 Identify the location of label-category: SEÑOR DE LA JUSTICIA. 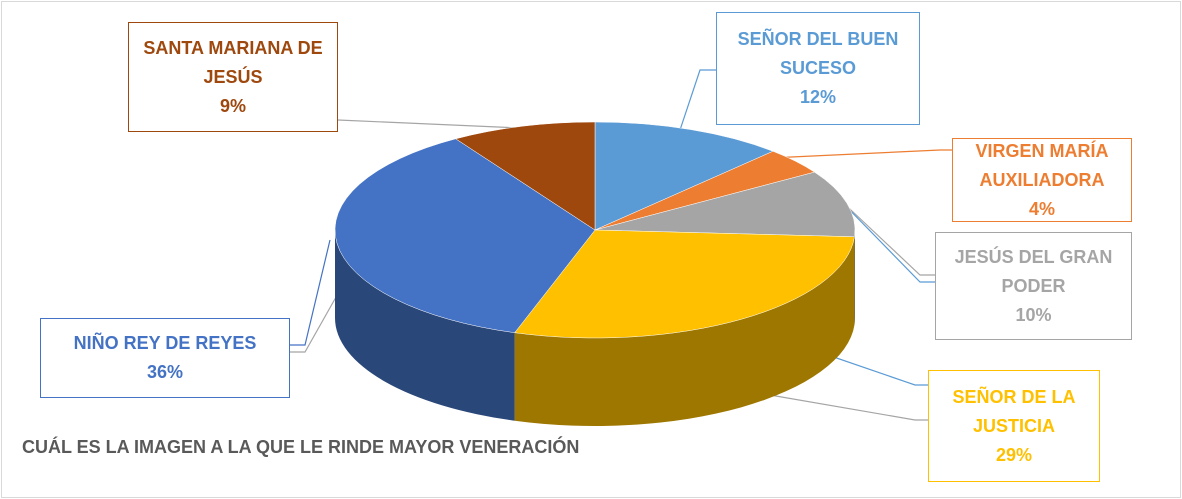
(1014, 411).